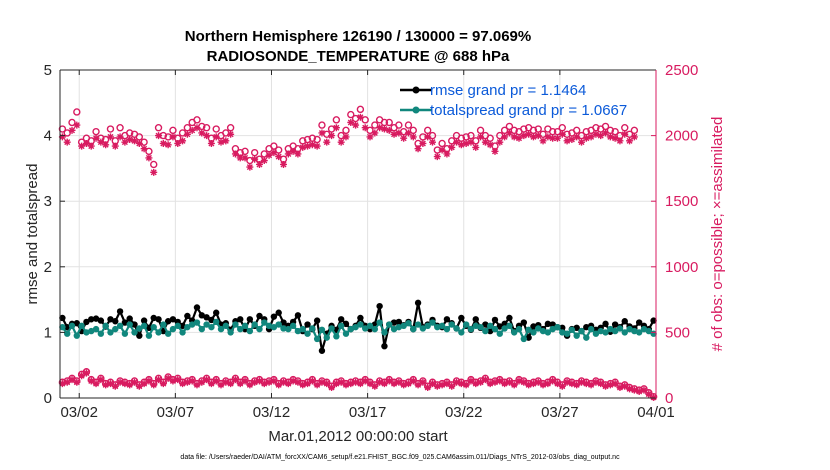 Image resolution: width=830 pixels, height=470 pixels. Describe the element at coordinates (48, 267) in the screenshot. I see `y-tick-label: 2` at that location.